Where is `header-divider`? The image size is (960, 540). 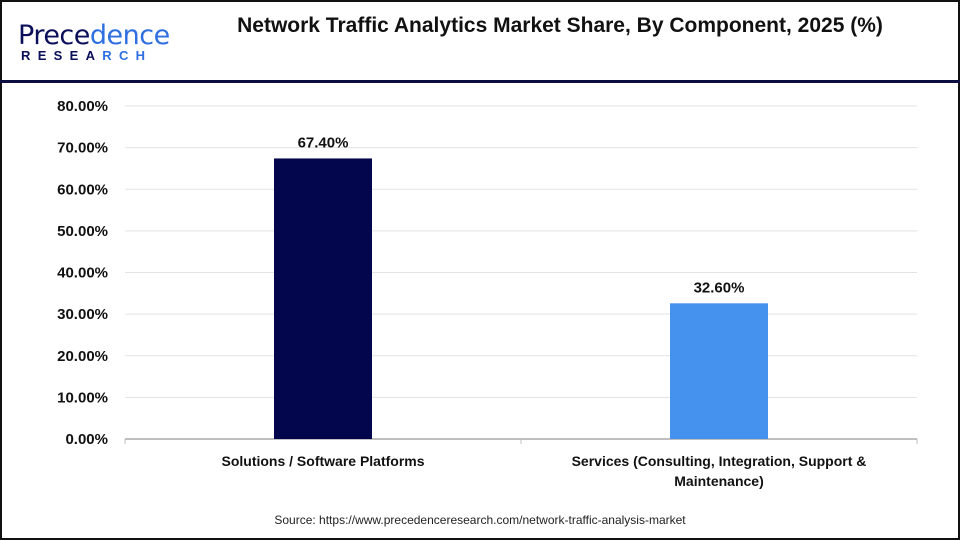
header-divider is located at coordinates (480, 81).